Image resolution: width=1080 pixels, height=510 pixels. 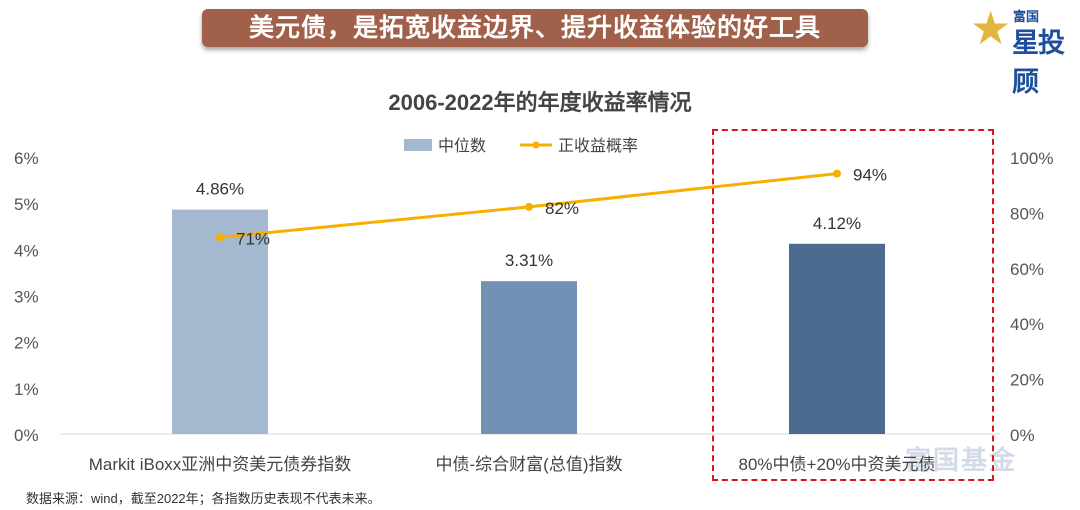 What do you see at coordinates (203, 498) in the screenshot?
I see `source-note: 数据来源：wind，截至2022年；各指数历史表现不代表未来。` at bounding box center [203, 498].